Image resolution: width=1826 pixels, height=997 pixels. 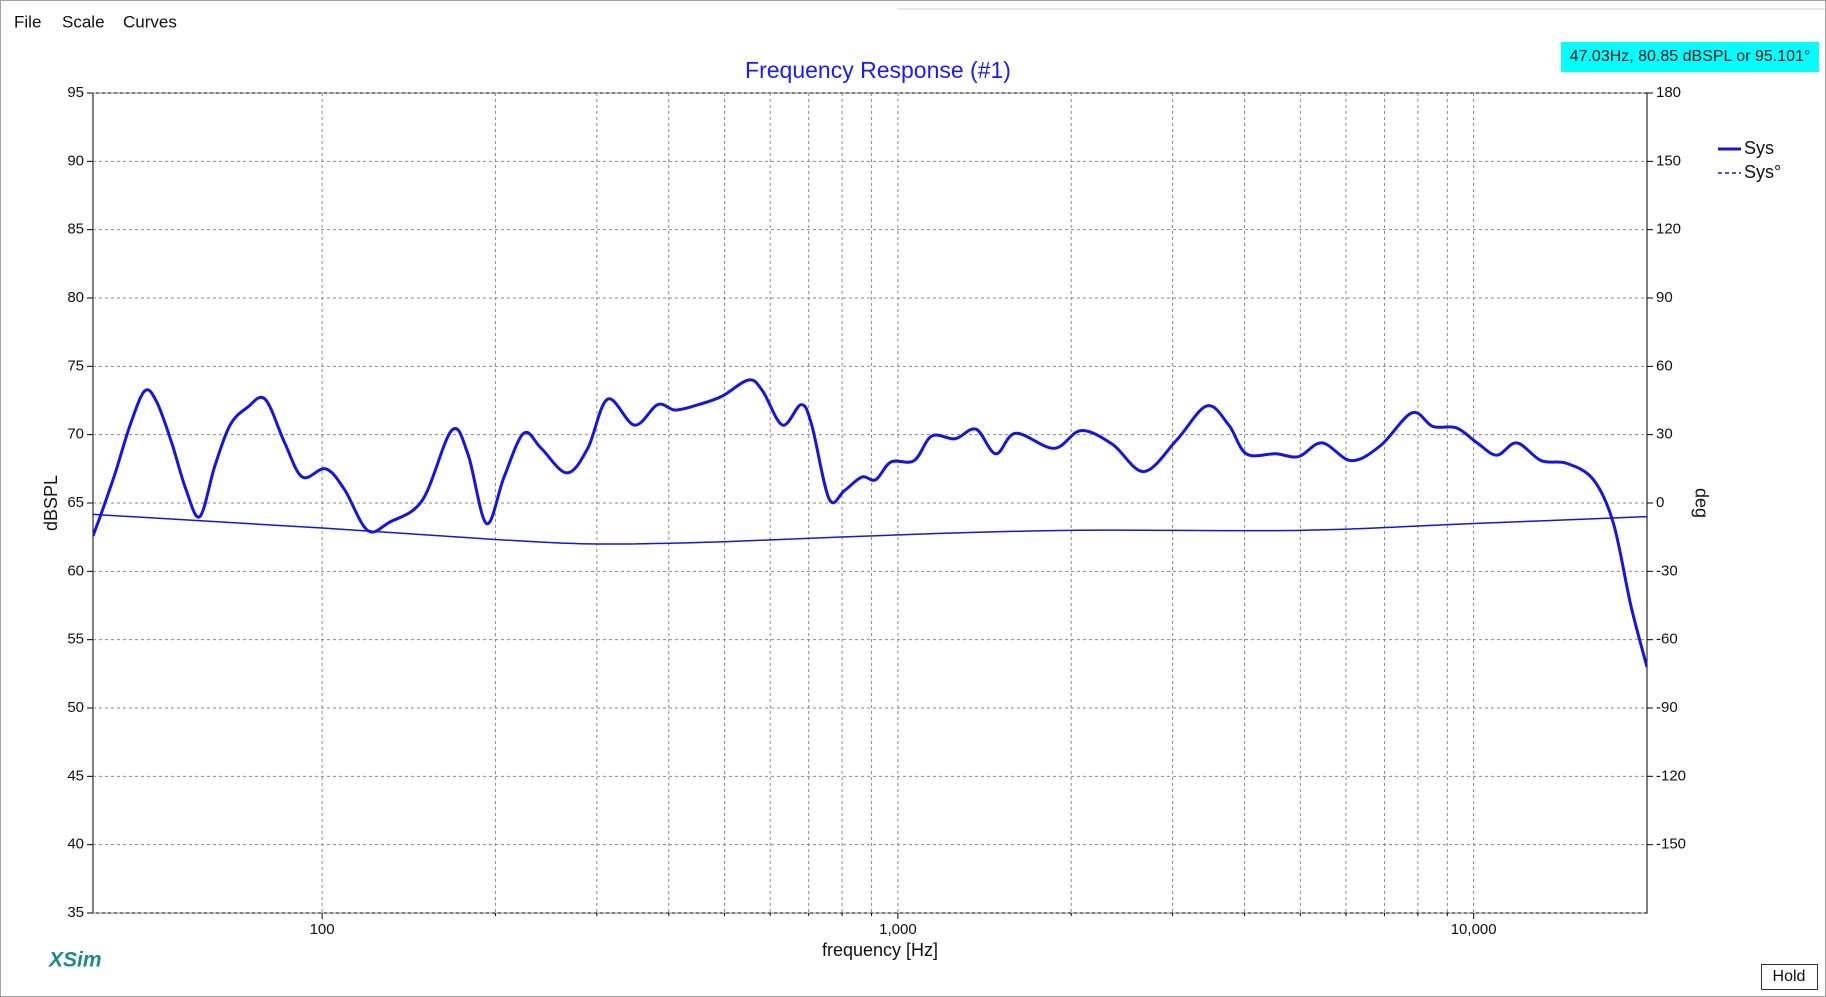 What do you see at coordinates (75, 297) in the screenshot?
I see `y-tick-label: 80` at bounding box center [75, 297].